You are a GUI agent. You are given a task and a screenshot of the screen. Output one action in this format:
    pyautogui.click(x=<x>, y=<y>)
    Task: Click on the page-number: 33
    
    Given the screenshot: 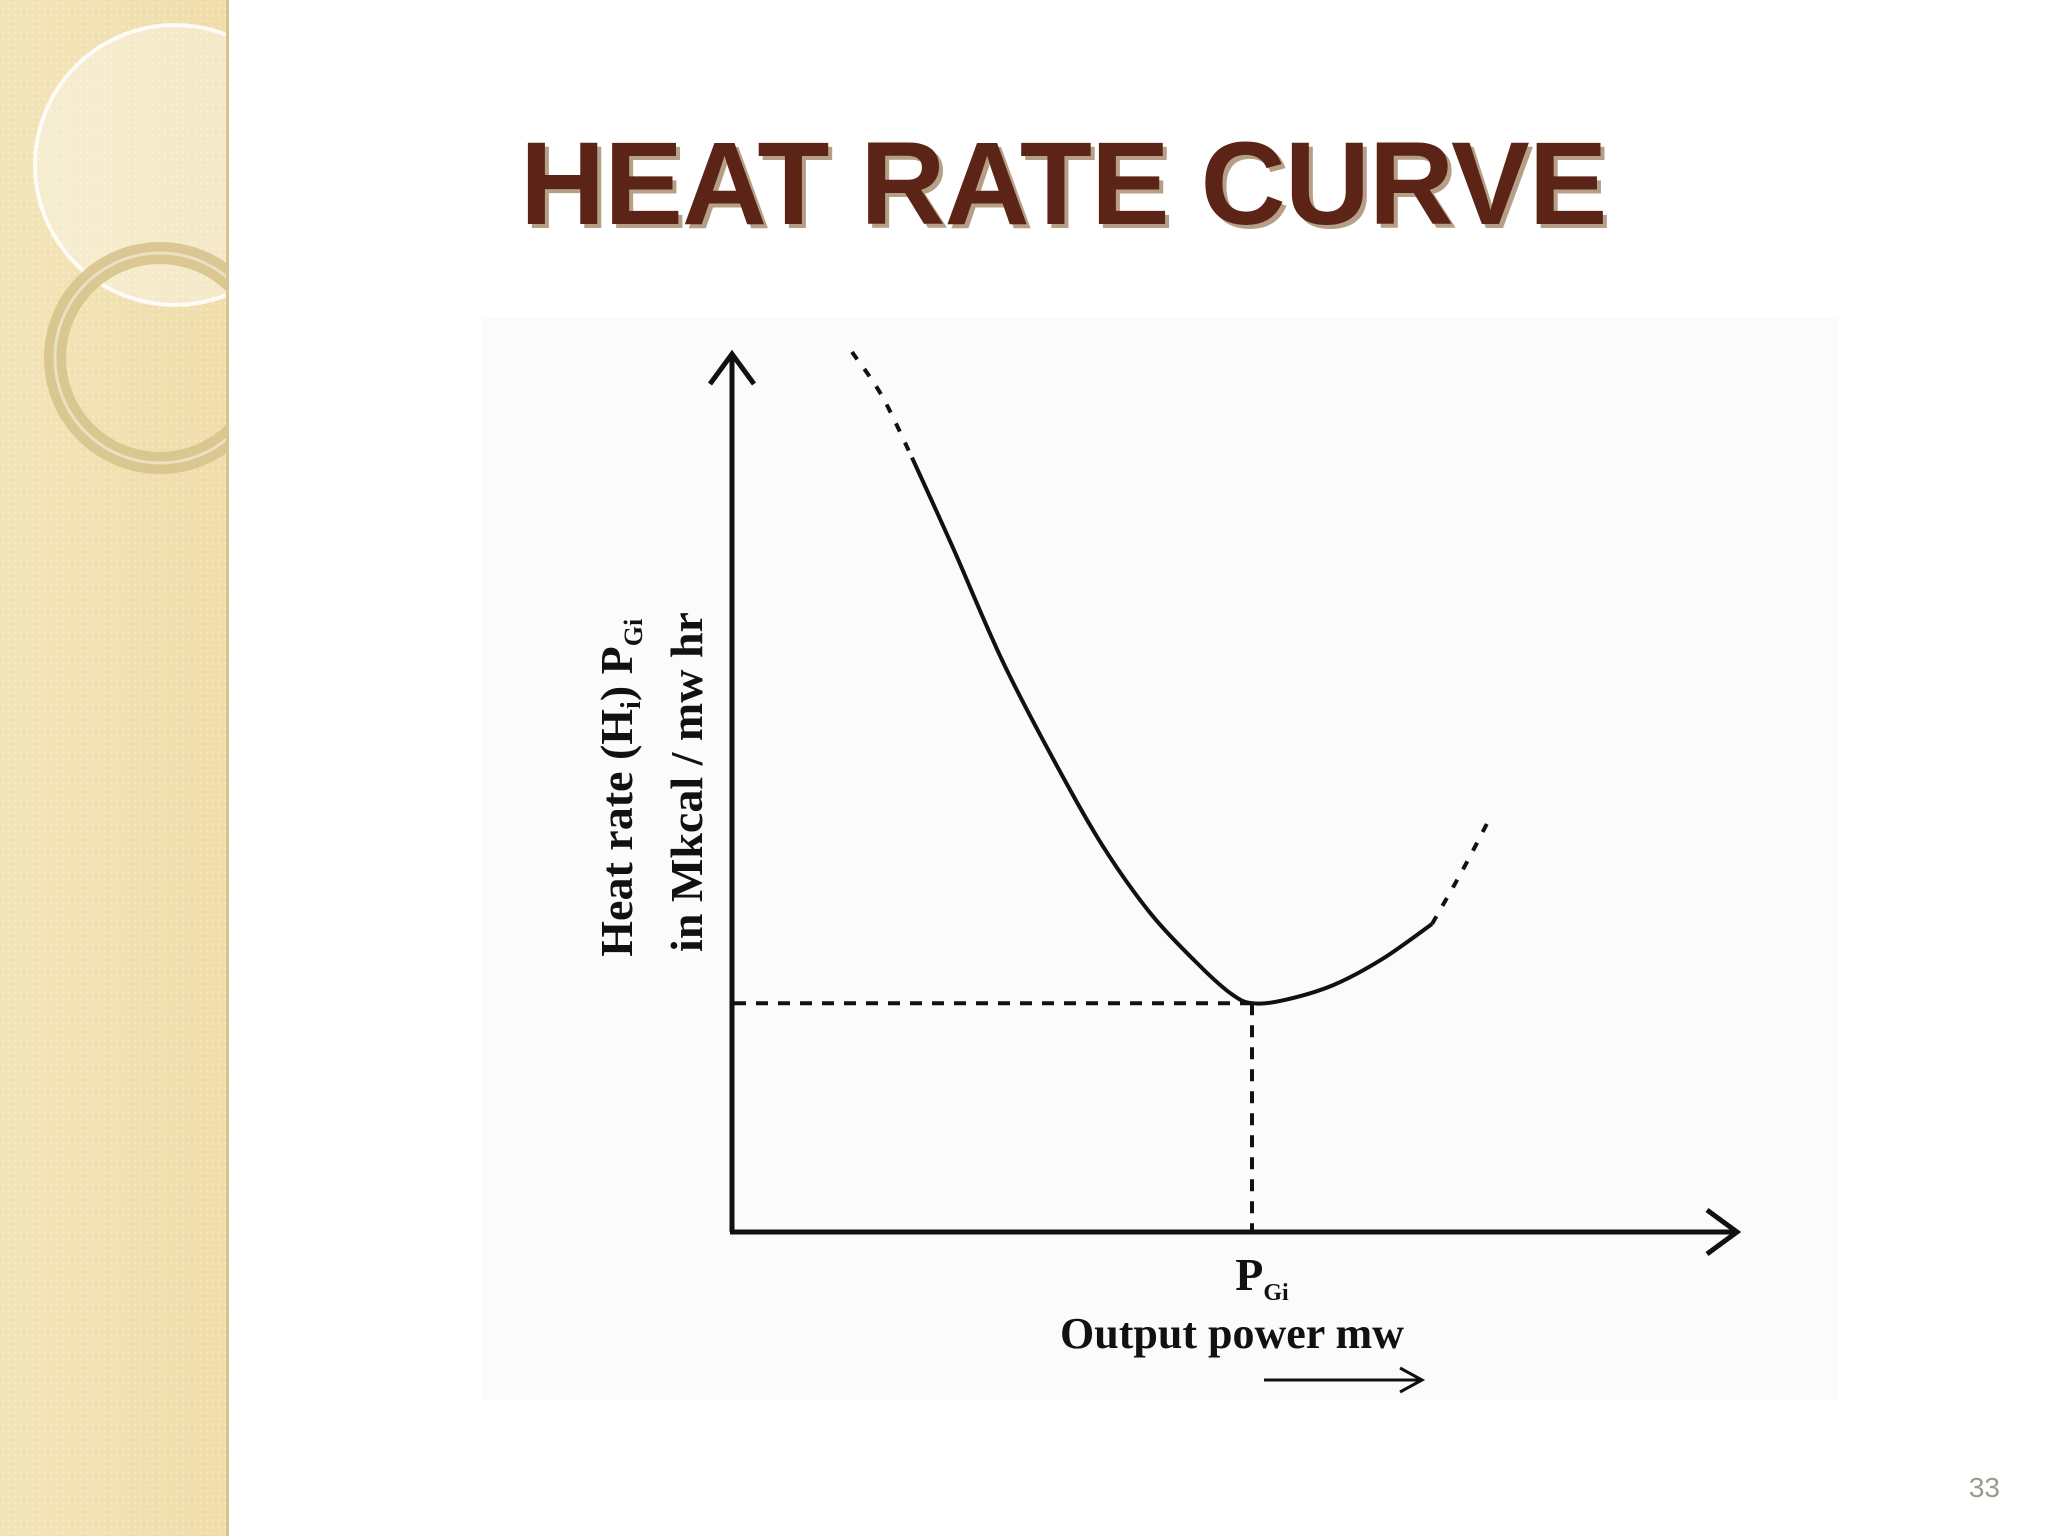 What is the action you would take?
    pyautogui.click(x=1984, y=1487)
    